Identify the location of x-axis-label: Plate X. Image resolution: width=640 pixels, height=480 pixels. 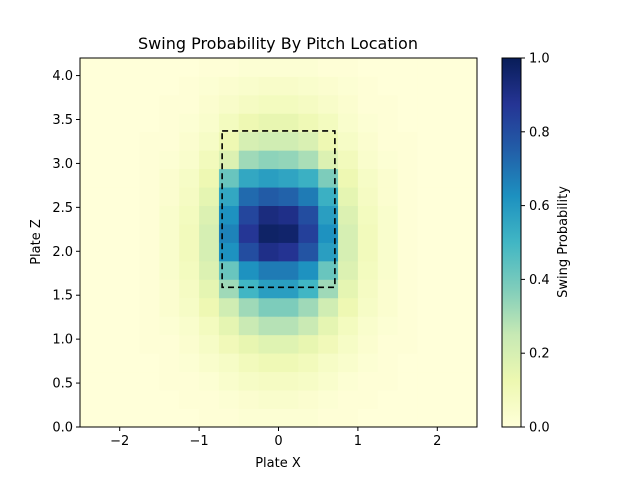
(278, 463).